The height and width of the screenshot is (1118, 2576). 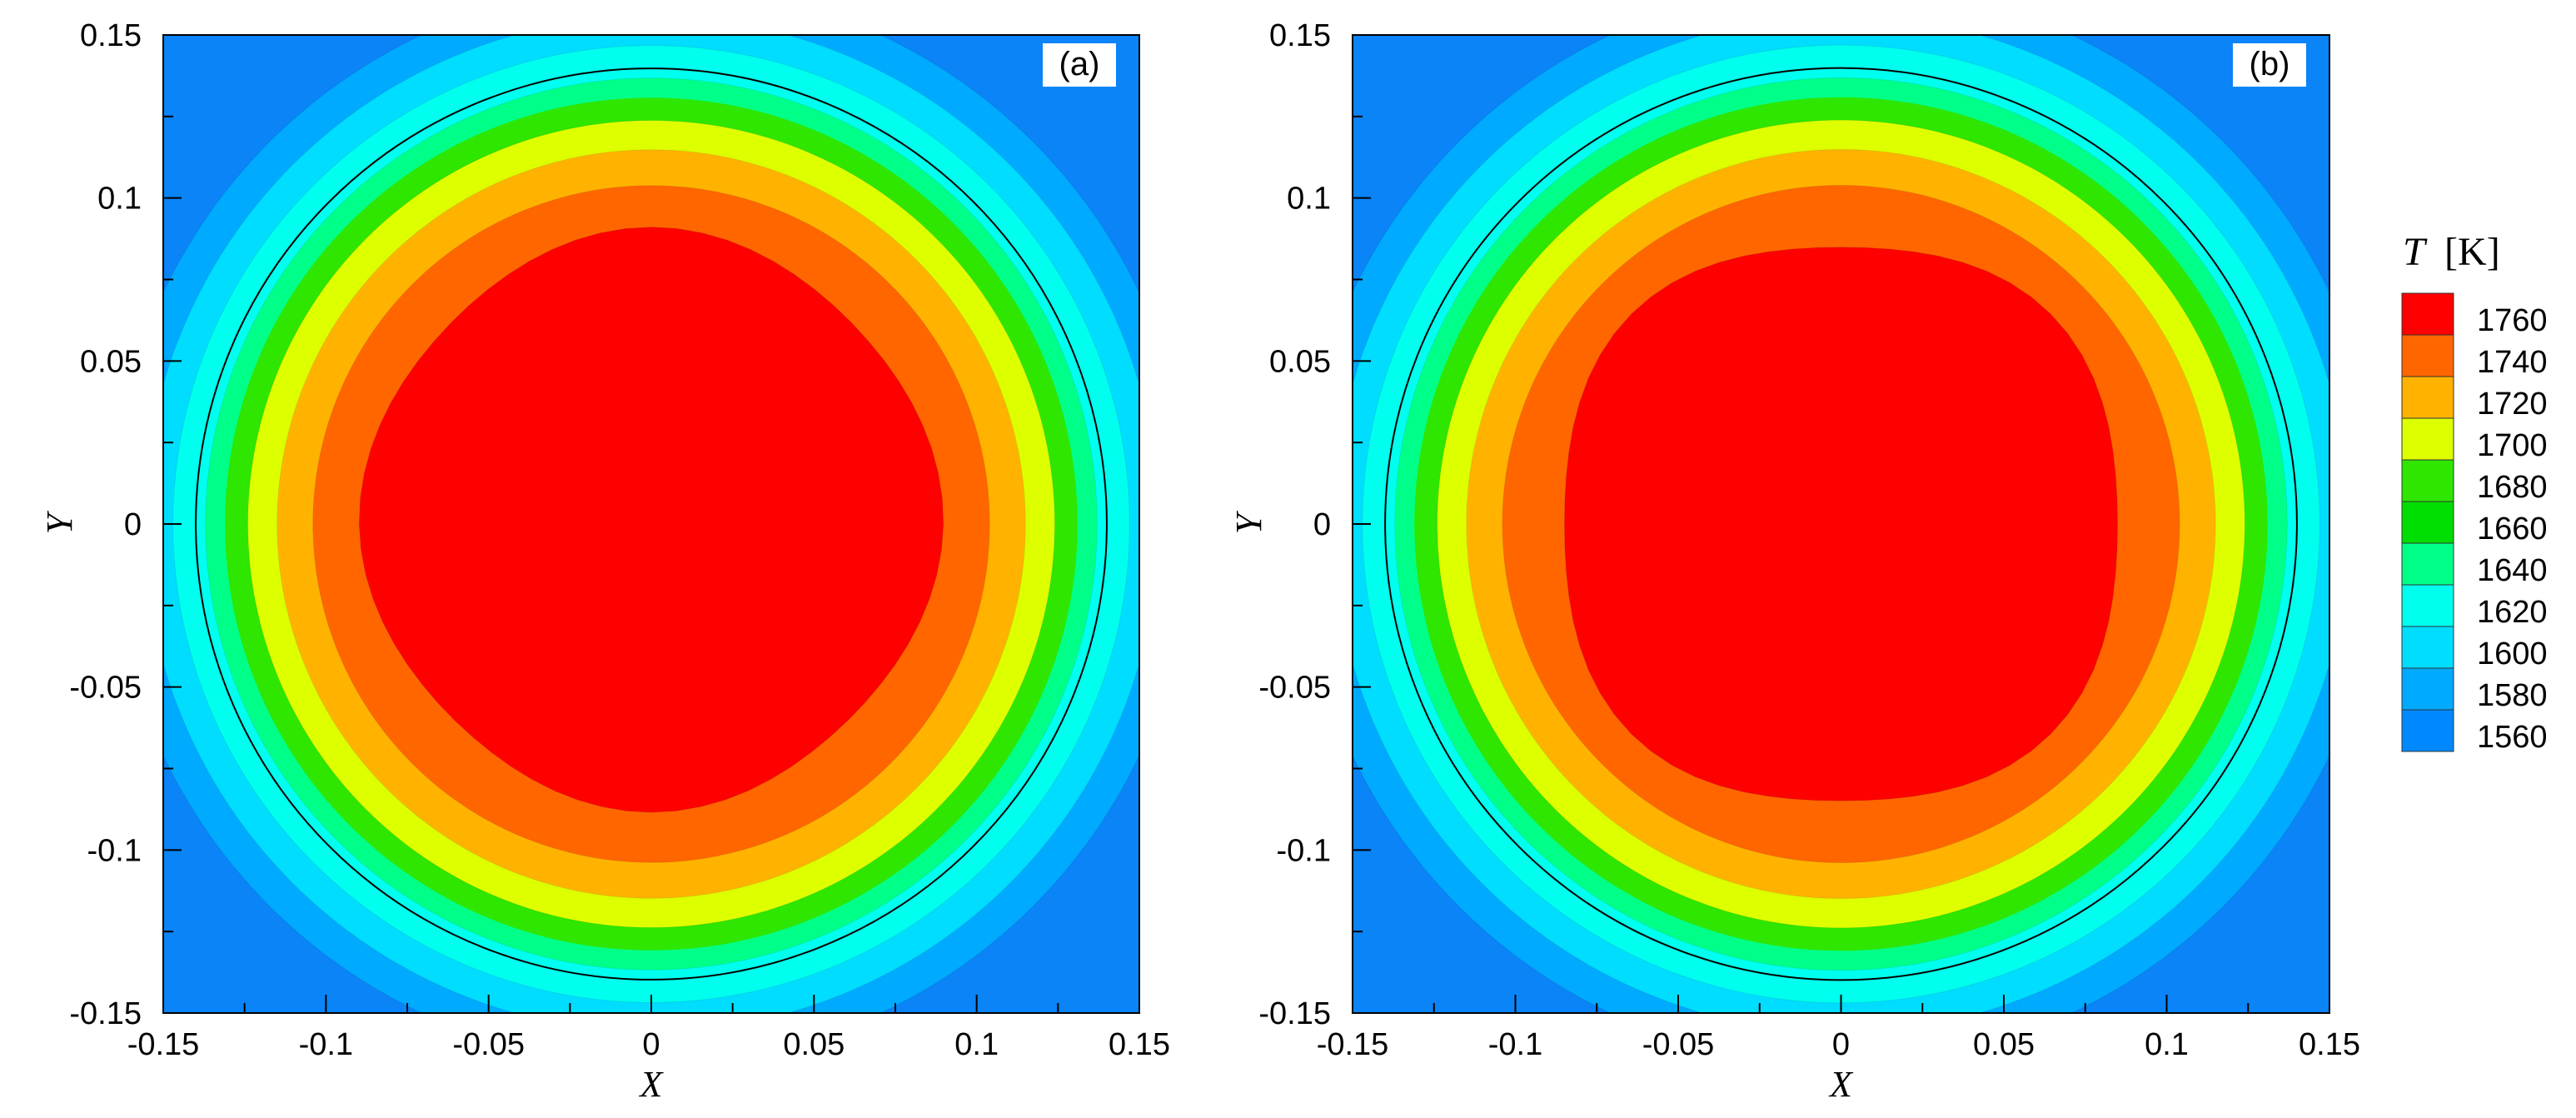 I want to click on legend-label: 1680, so click(x=2513, y=487).